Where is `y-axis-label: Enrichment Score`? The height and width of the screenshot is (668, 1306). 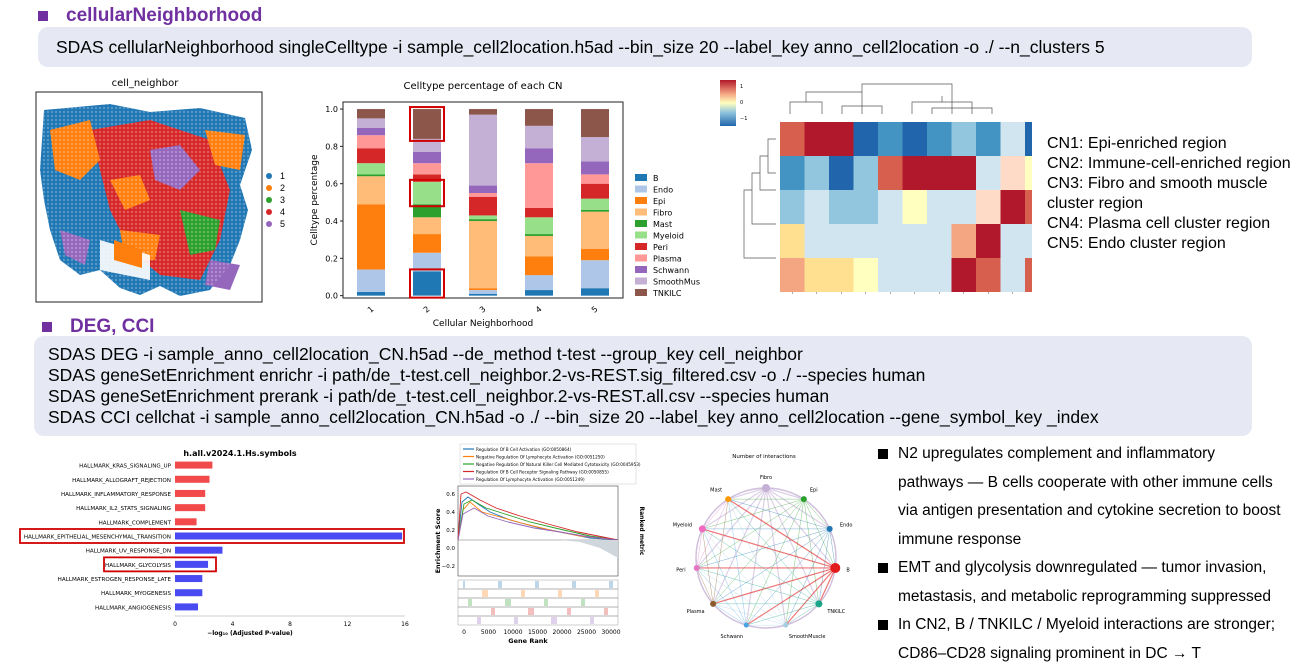
y-axis-label: Enrichment Score is located at coordinates (438, 540).